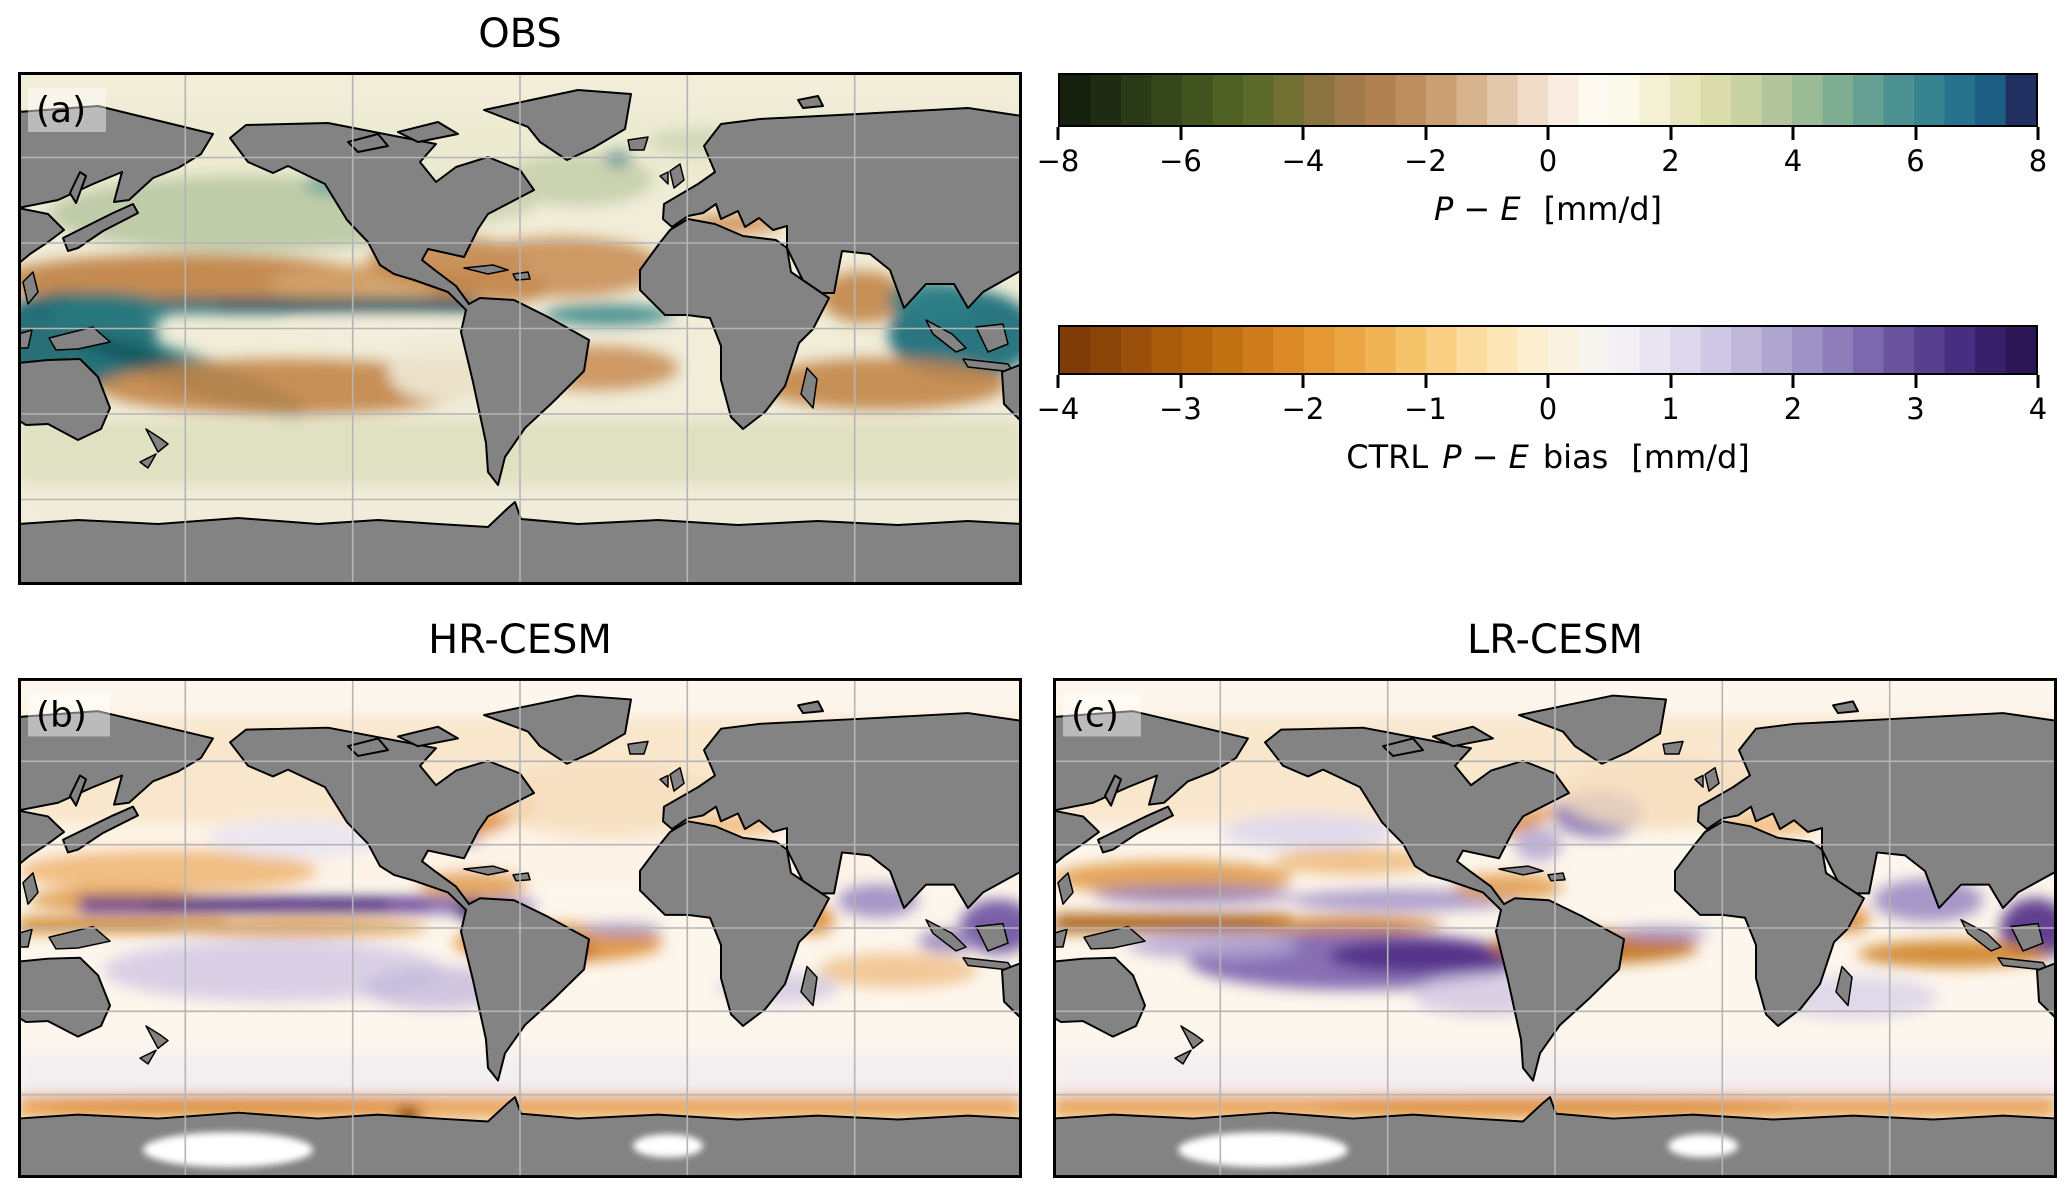 The image size is (2067, 1201). What do you see at coordinates (1555, 640) in the screenshot?
I see `panel-c-title: LR-CESM` at bounding box center [1555, 640].